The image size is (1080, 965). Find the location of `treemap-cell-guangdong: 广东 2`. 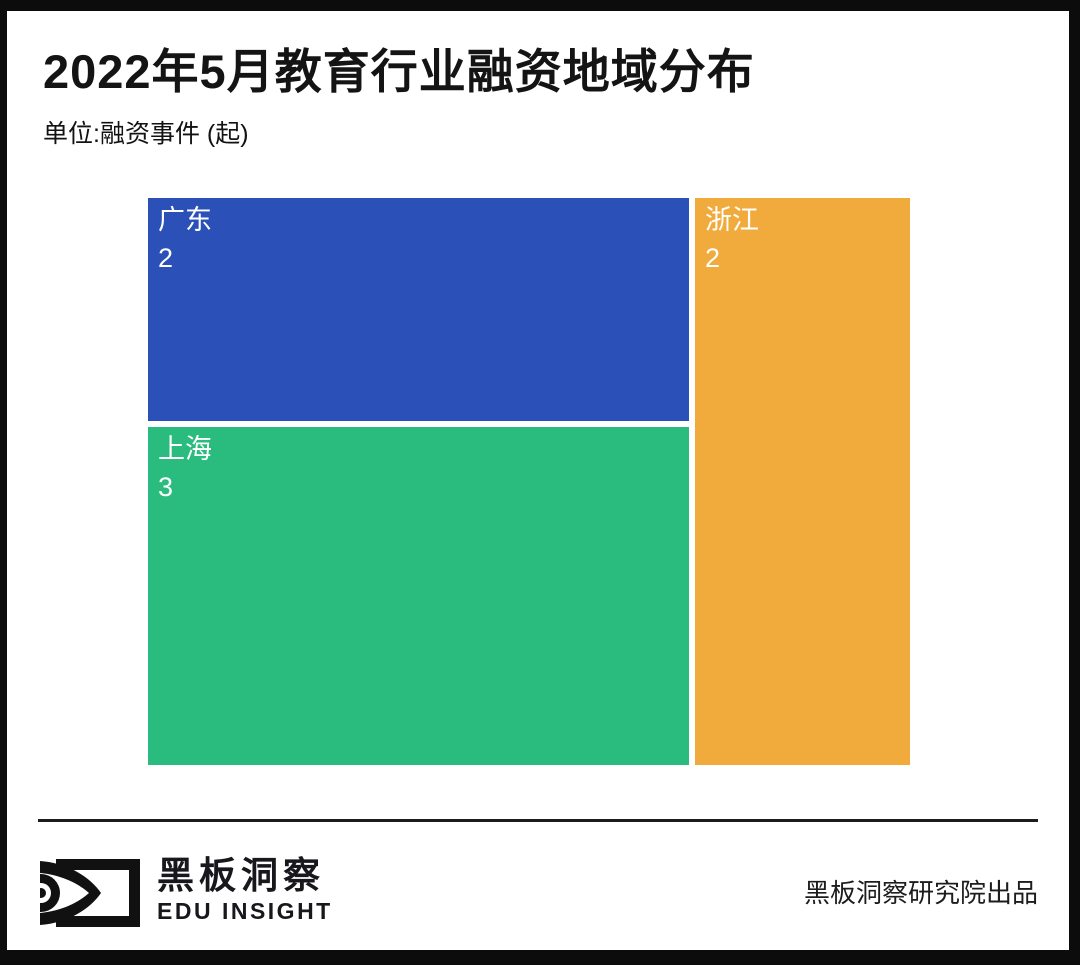

treemap-cell-guangdong: 广东 2 is located at coordinates (418, 309).